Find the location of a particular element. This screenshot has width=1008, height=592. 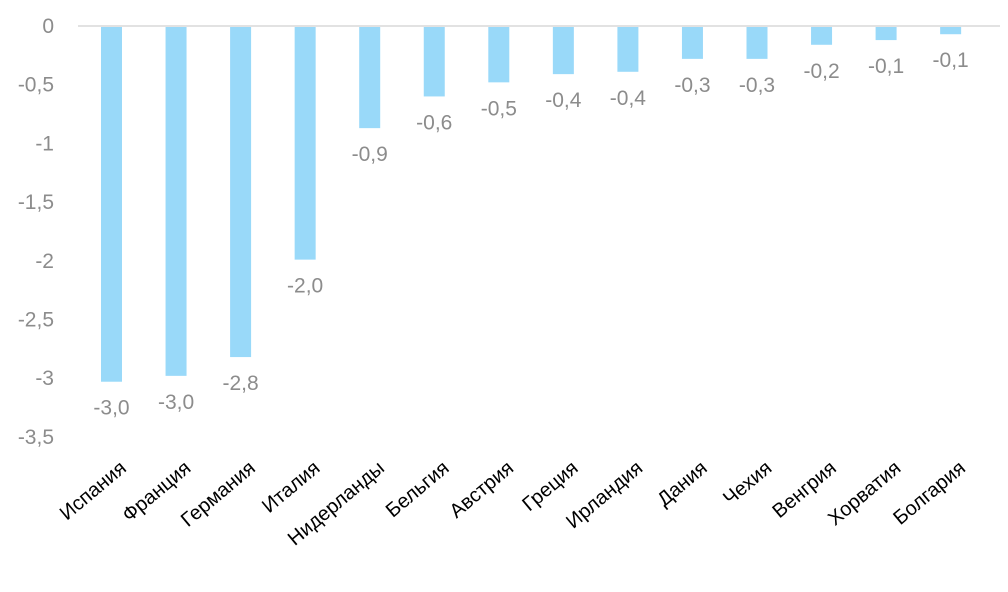

y-tick-label: -1 is located at coordinates (44, 143).